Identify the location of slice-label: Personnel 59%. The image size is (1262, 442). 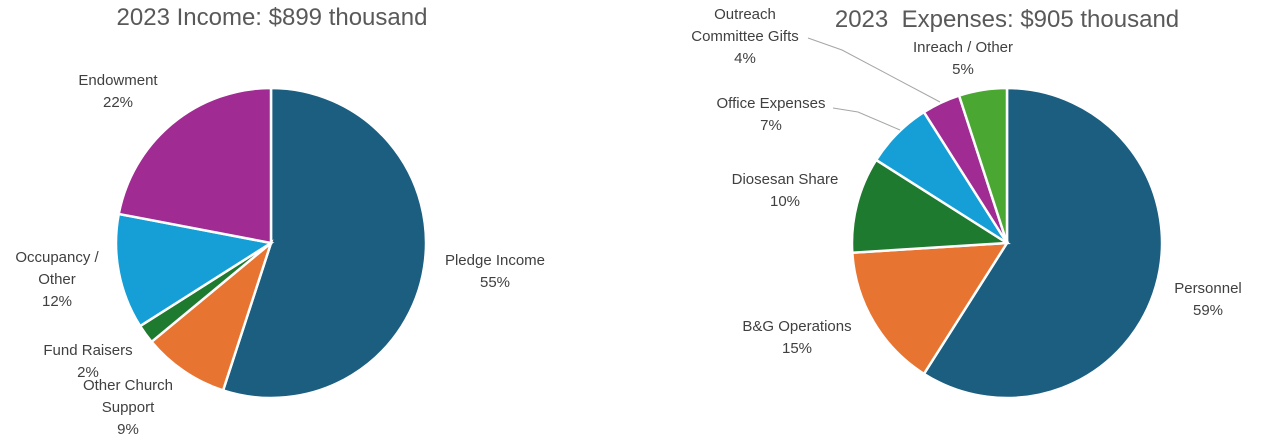
(1208, 300).